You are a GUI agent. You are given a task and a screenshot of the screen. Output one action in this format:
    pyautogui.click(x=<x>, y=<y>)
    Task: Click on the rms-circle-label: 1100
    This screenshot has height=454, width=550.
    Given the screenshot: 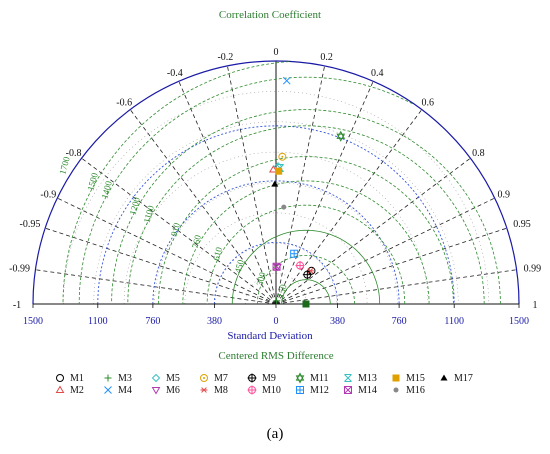 What is the action you would take?
    pyautogui.click(x=149, y=214)
    